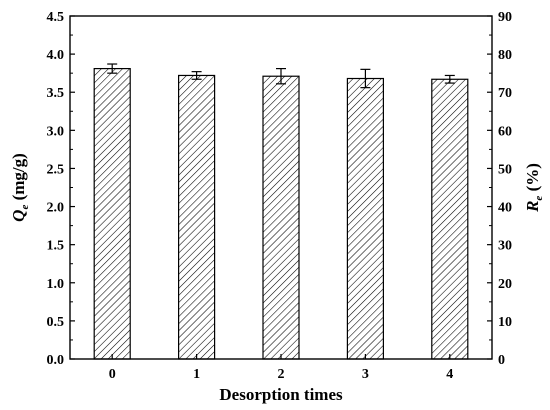  What do you see at coordinates (505, 17) in the screenshot?
I see `right-tick-label: 90` at bounding box center [505, 17].